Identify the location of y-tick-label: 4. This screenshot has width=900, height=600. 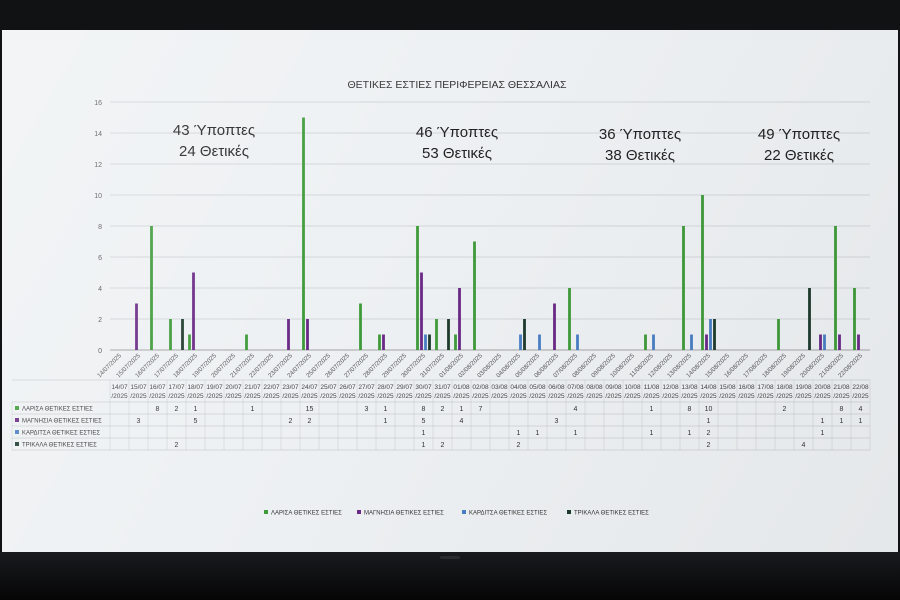
(100, 289).